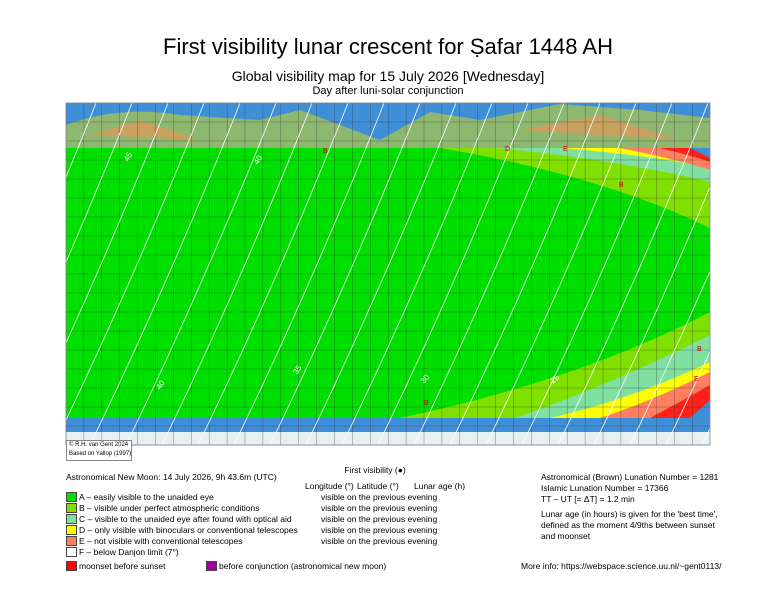 The height and width of the screenshot is (599, 776). What do you see at coordinates (329, 486) in the screenshot?
I see `column-header: Longitude (°)` at bounding box center [329, 486].